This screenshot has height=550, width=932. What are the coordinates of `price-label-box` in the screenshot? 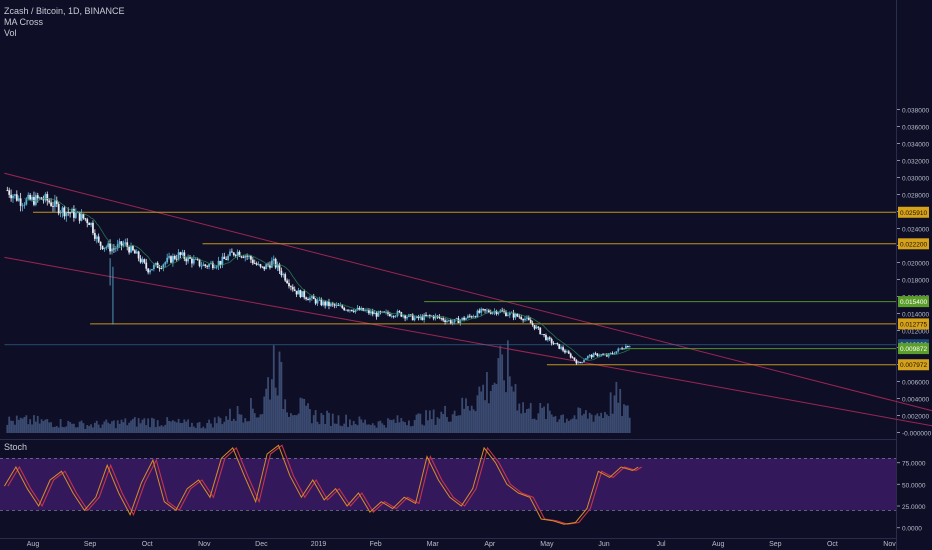 It's located at (913, 324).